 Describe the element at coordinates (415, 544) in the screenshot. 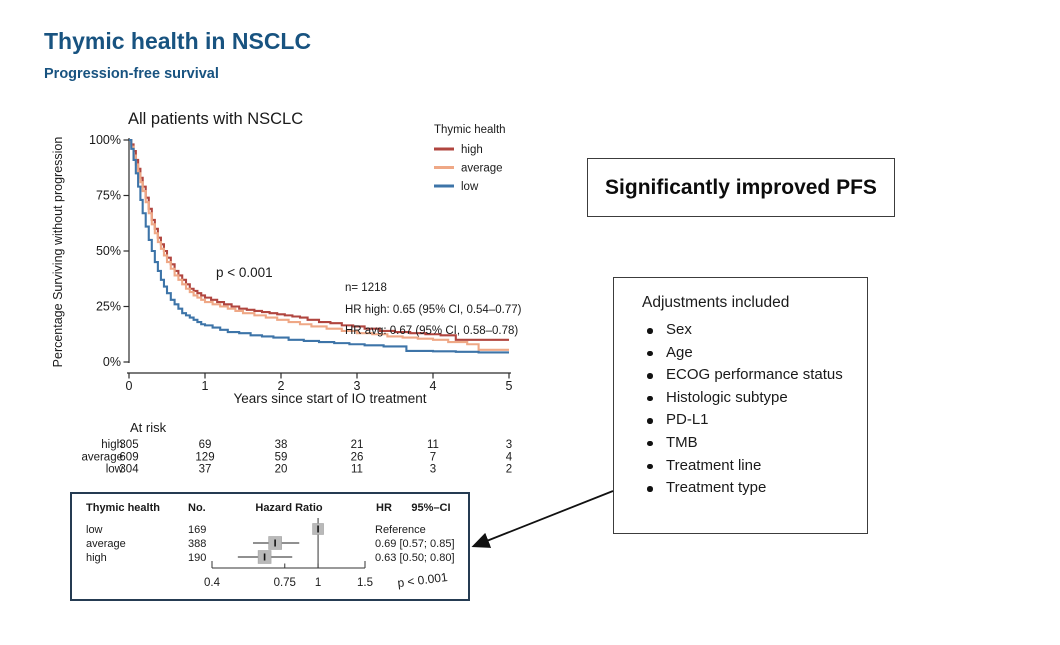

I see `forest-hr-text: 0.69 [0.57; 0.85]` at that location.